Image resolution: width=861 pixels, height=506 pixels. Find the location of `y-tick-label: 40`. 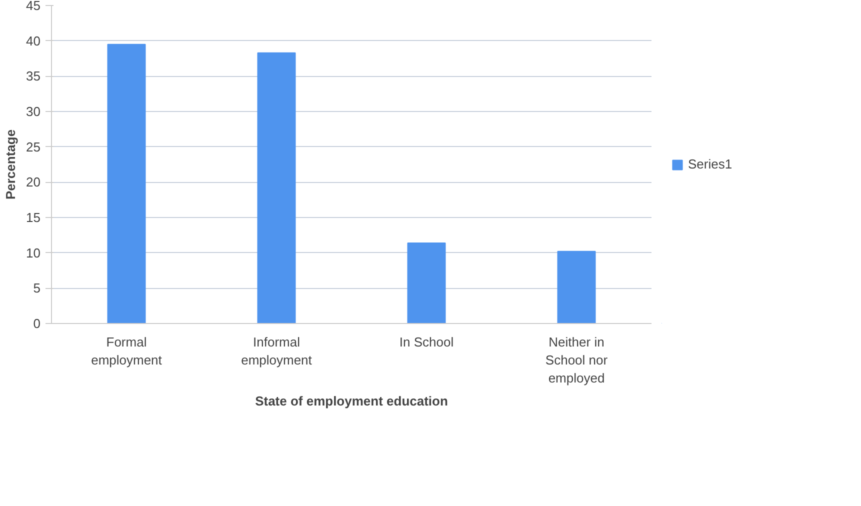

y-tick-label: 40 is located at coordinates (33, 40).